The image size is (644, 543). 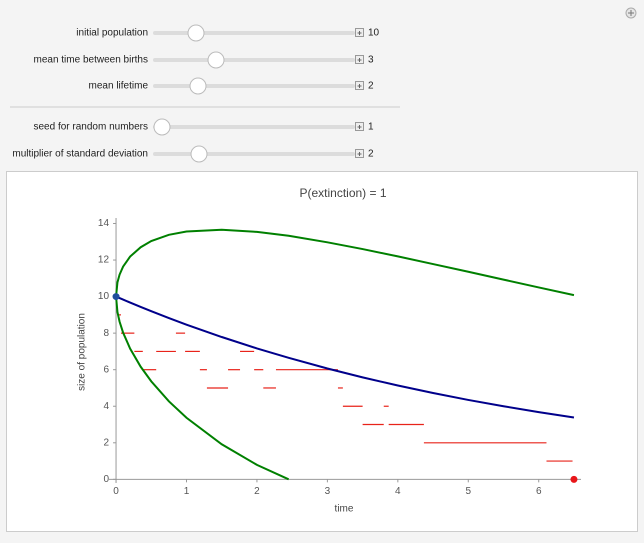 What do you see at coordinates (106, 442) in the screenshot?
I see `y-tick-label: 2` at bounding box center [106, 442].